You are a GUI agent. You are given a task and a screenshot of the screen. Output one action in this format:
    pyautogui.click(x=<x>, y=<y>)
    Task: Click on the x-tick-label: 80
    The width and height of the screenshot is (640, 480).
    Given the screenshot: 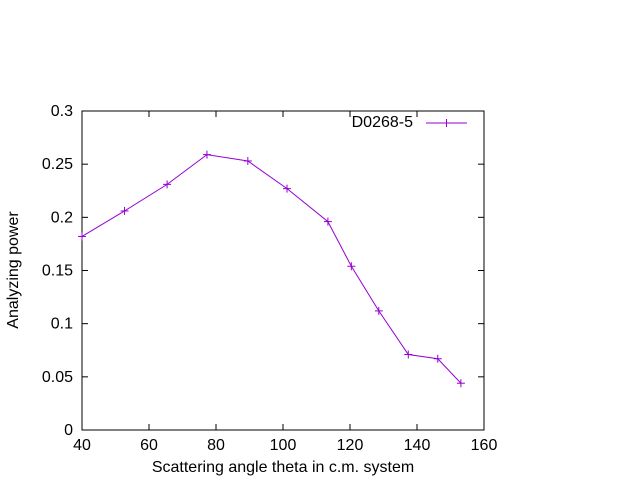 What is the action you would take?
    pyautogui.click(x=216, y=445)
    